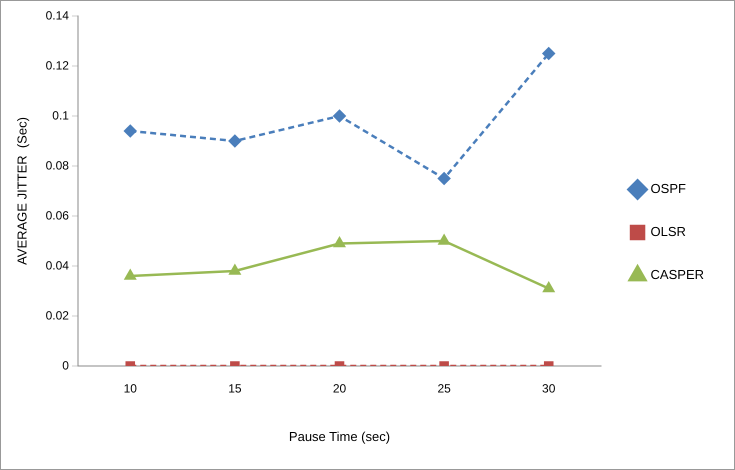 This screenshot has height=470, width=735. Describe the element at coordinates (549, 389) in the screenshot. I see `x-tick-label: 30` at that location.